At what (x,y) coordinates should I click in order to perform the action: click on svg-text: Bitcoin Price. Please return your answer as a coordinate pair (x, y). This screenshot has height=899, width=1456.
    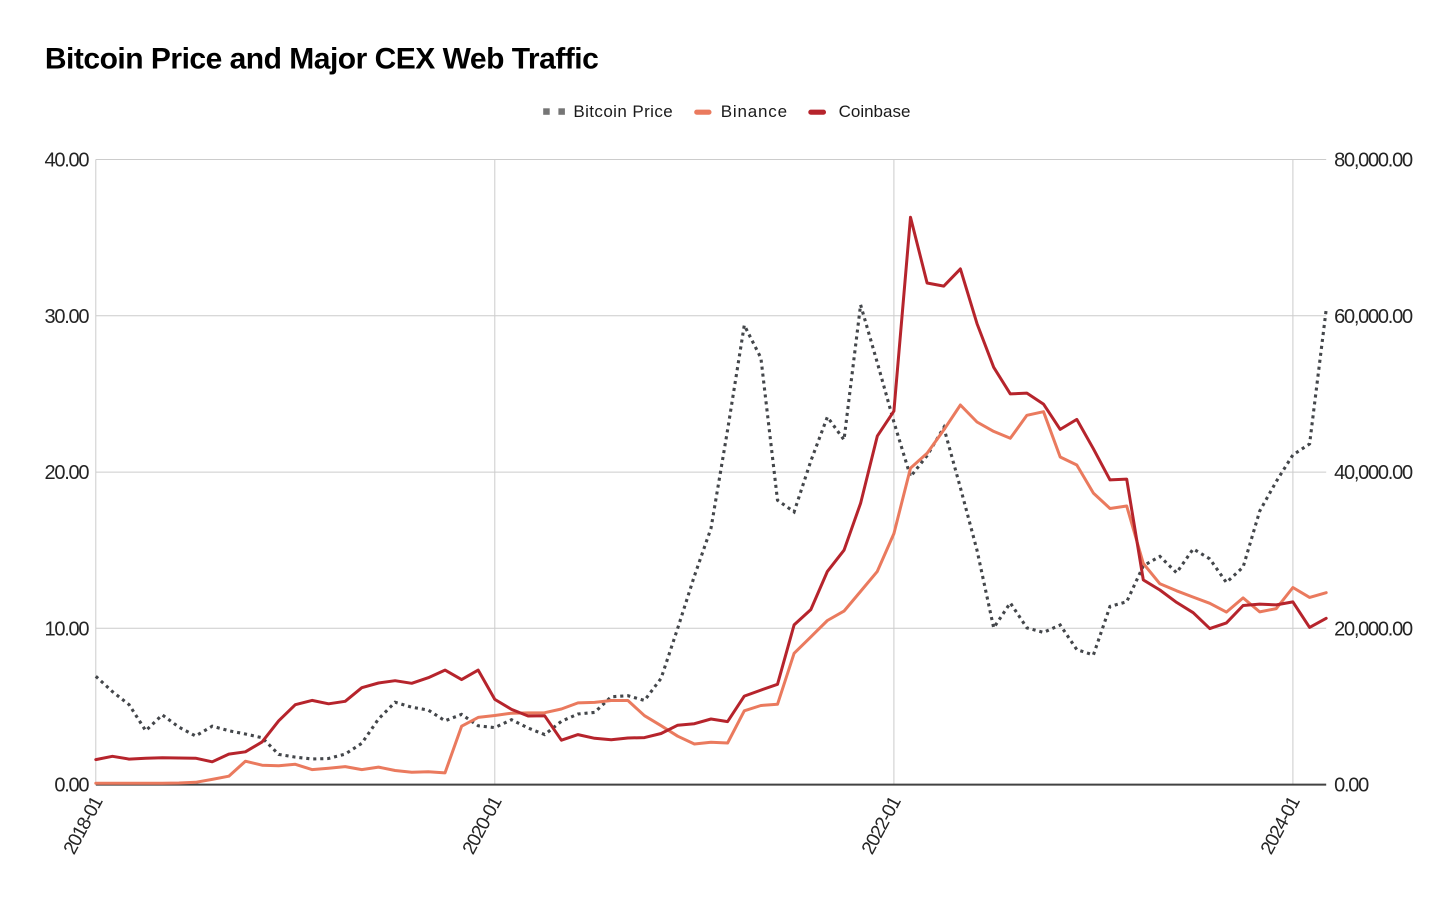
    Looking at the image, I should click on (623, 111).